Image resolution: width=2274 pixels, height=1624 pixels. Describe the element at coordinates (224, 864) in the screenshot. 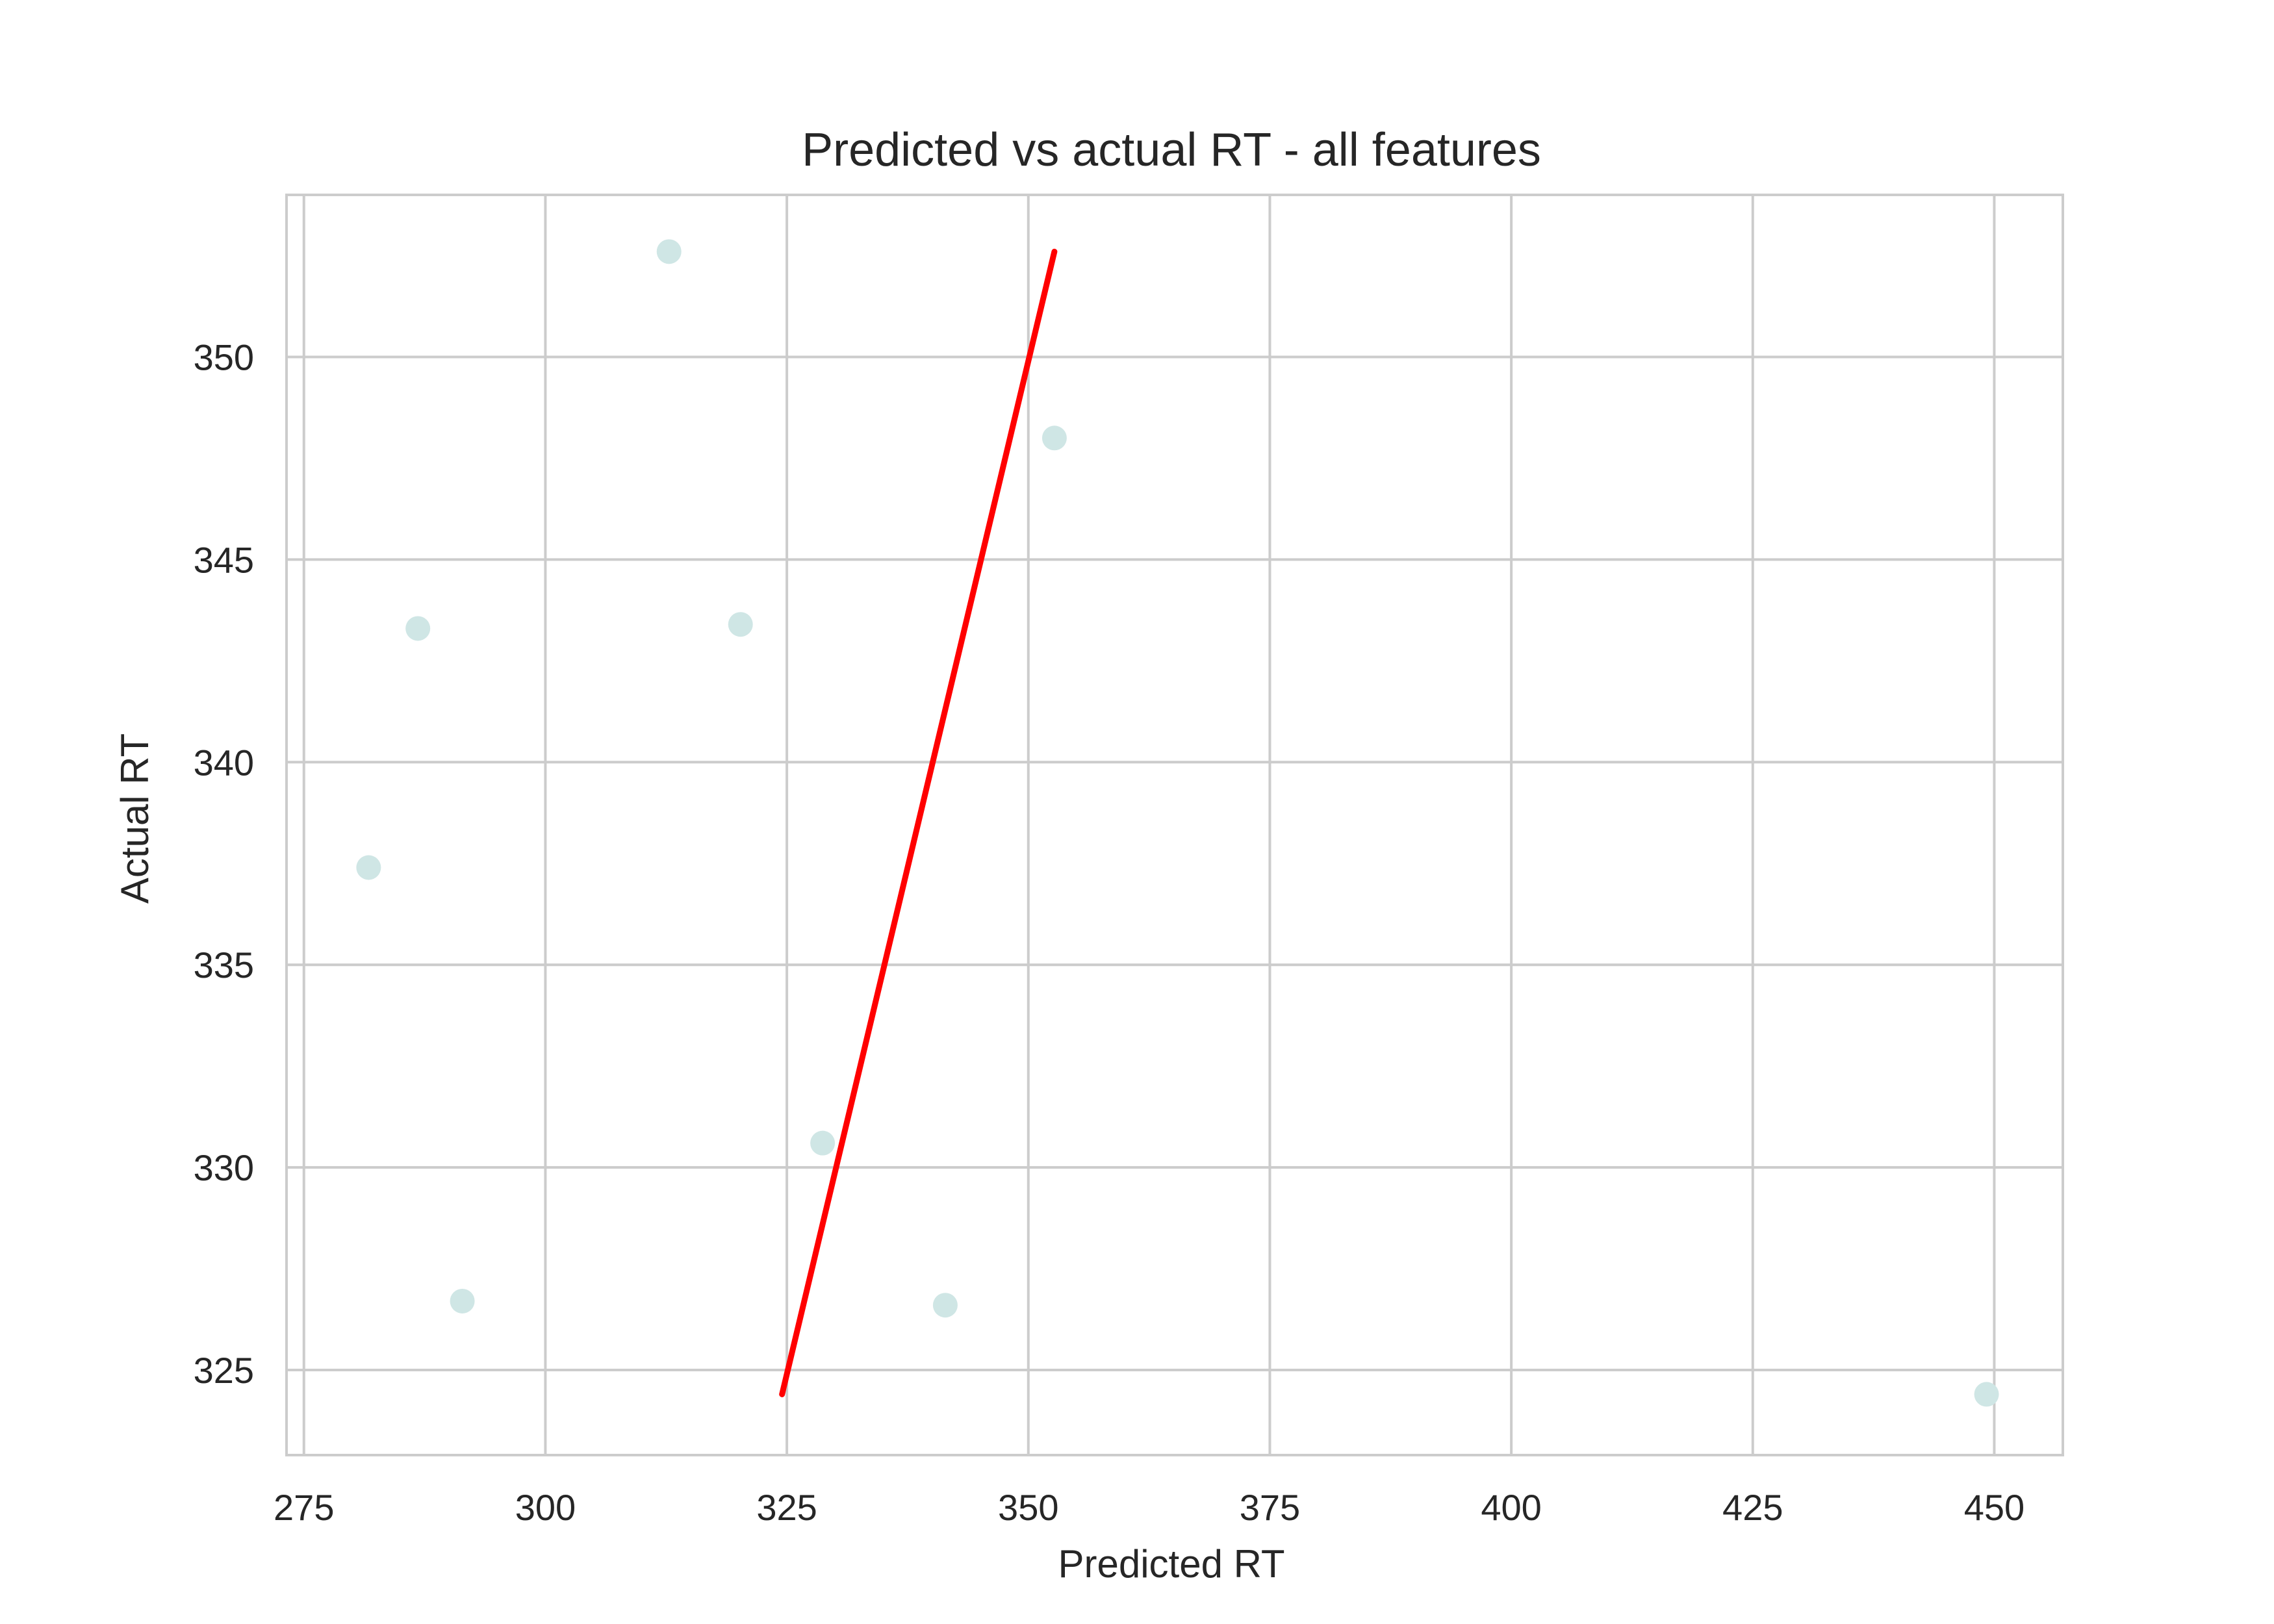

I see `y-tick-labels: 325 330 335 340 345 350` at that location.